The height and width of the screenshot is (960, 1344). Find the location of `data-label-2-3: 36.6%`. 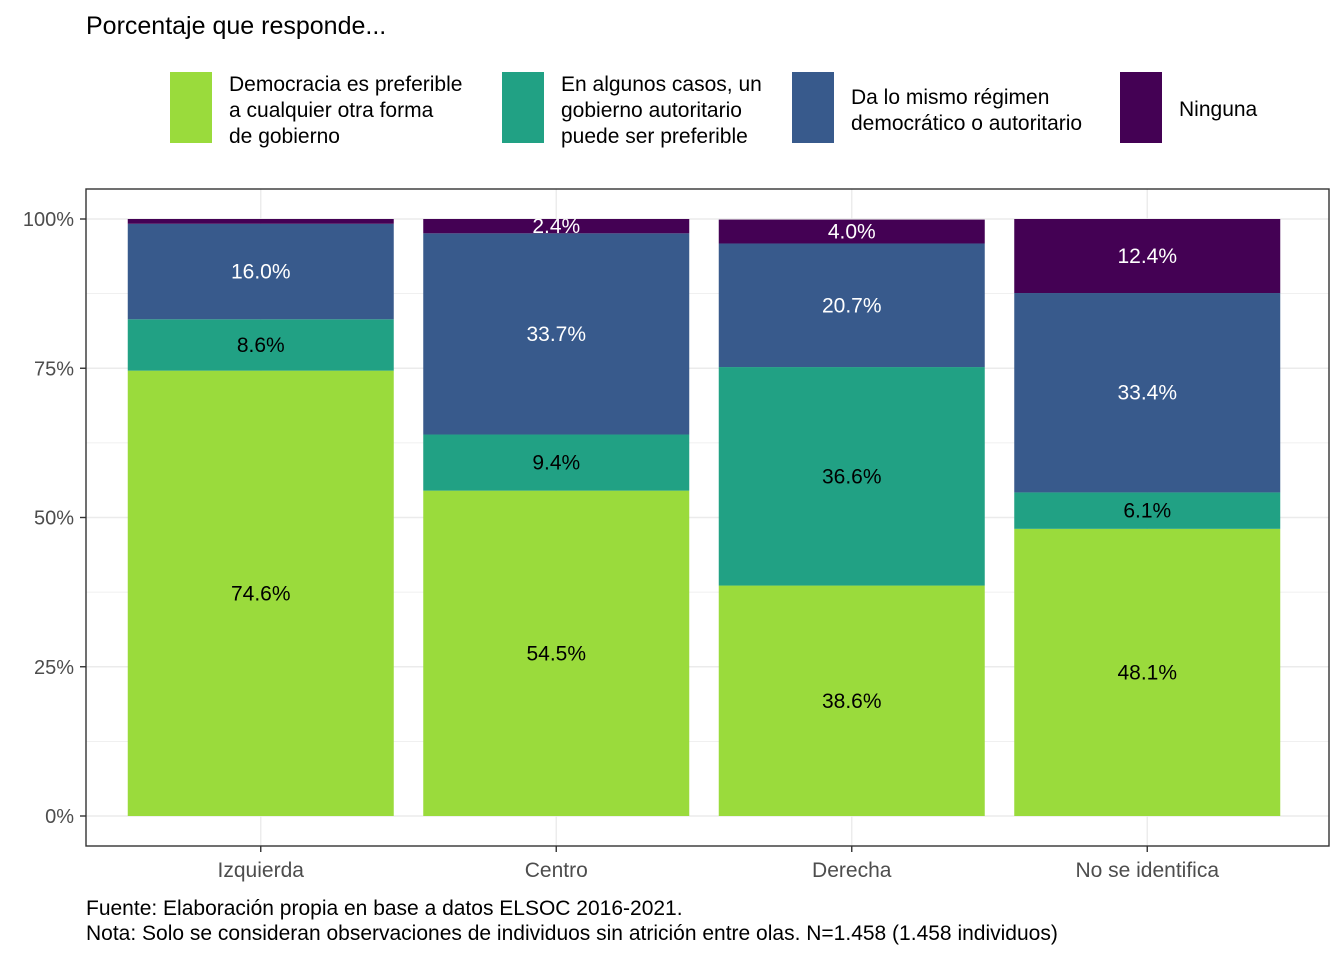

data-label-2-3: 36.6% is located at coordinates (852, 476).